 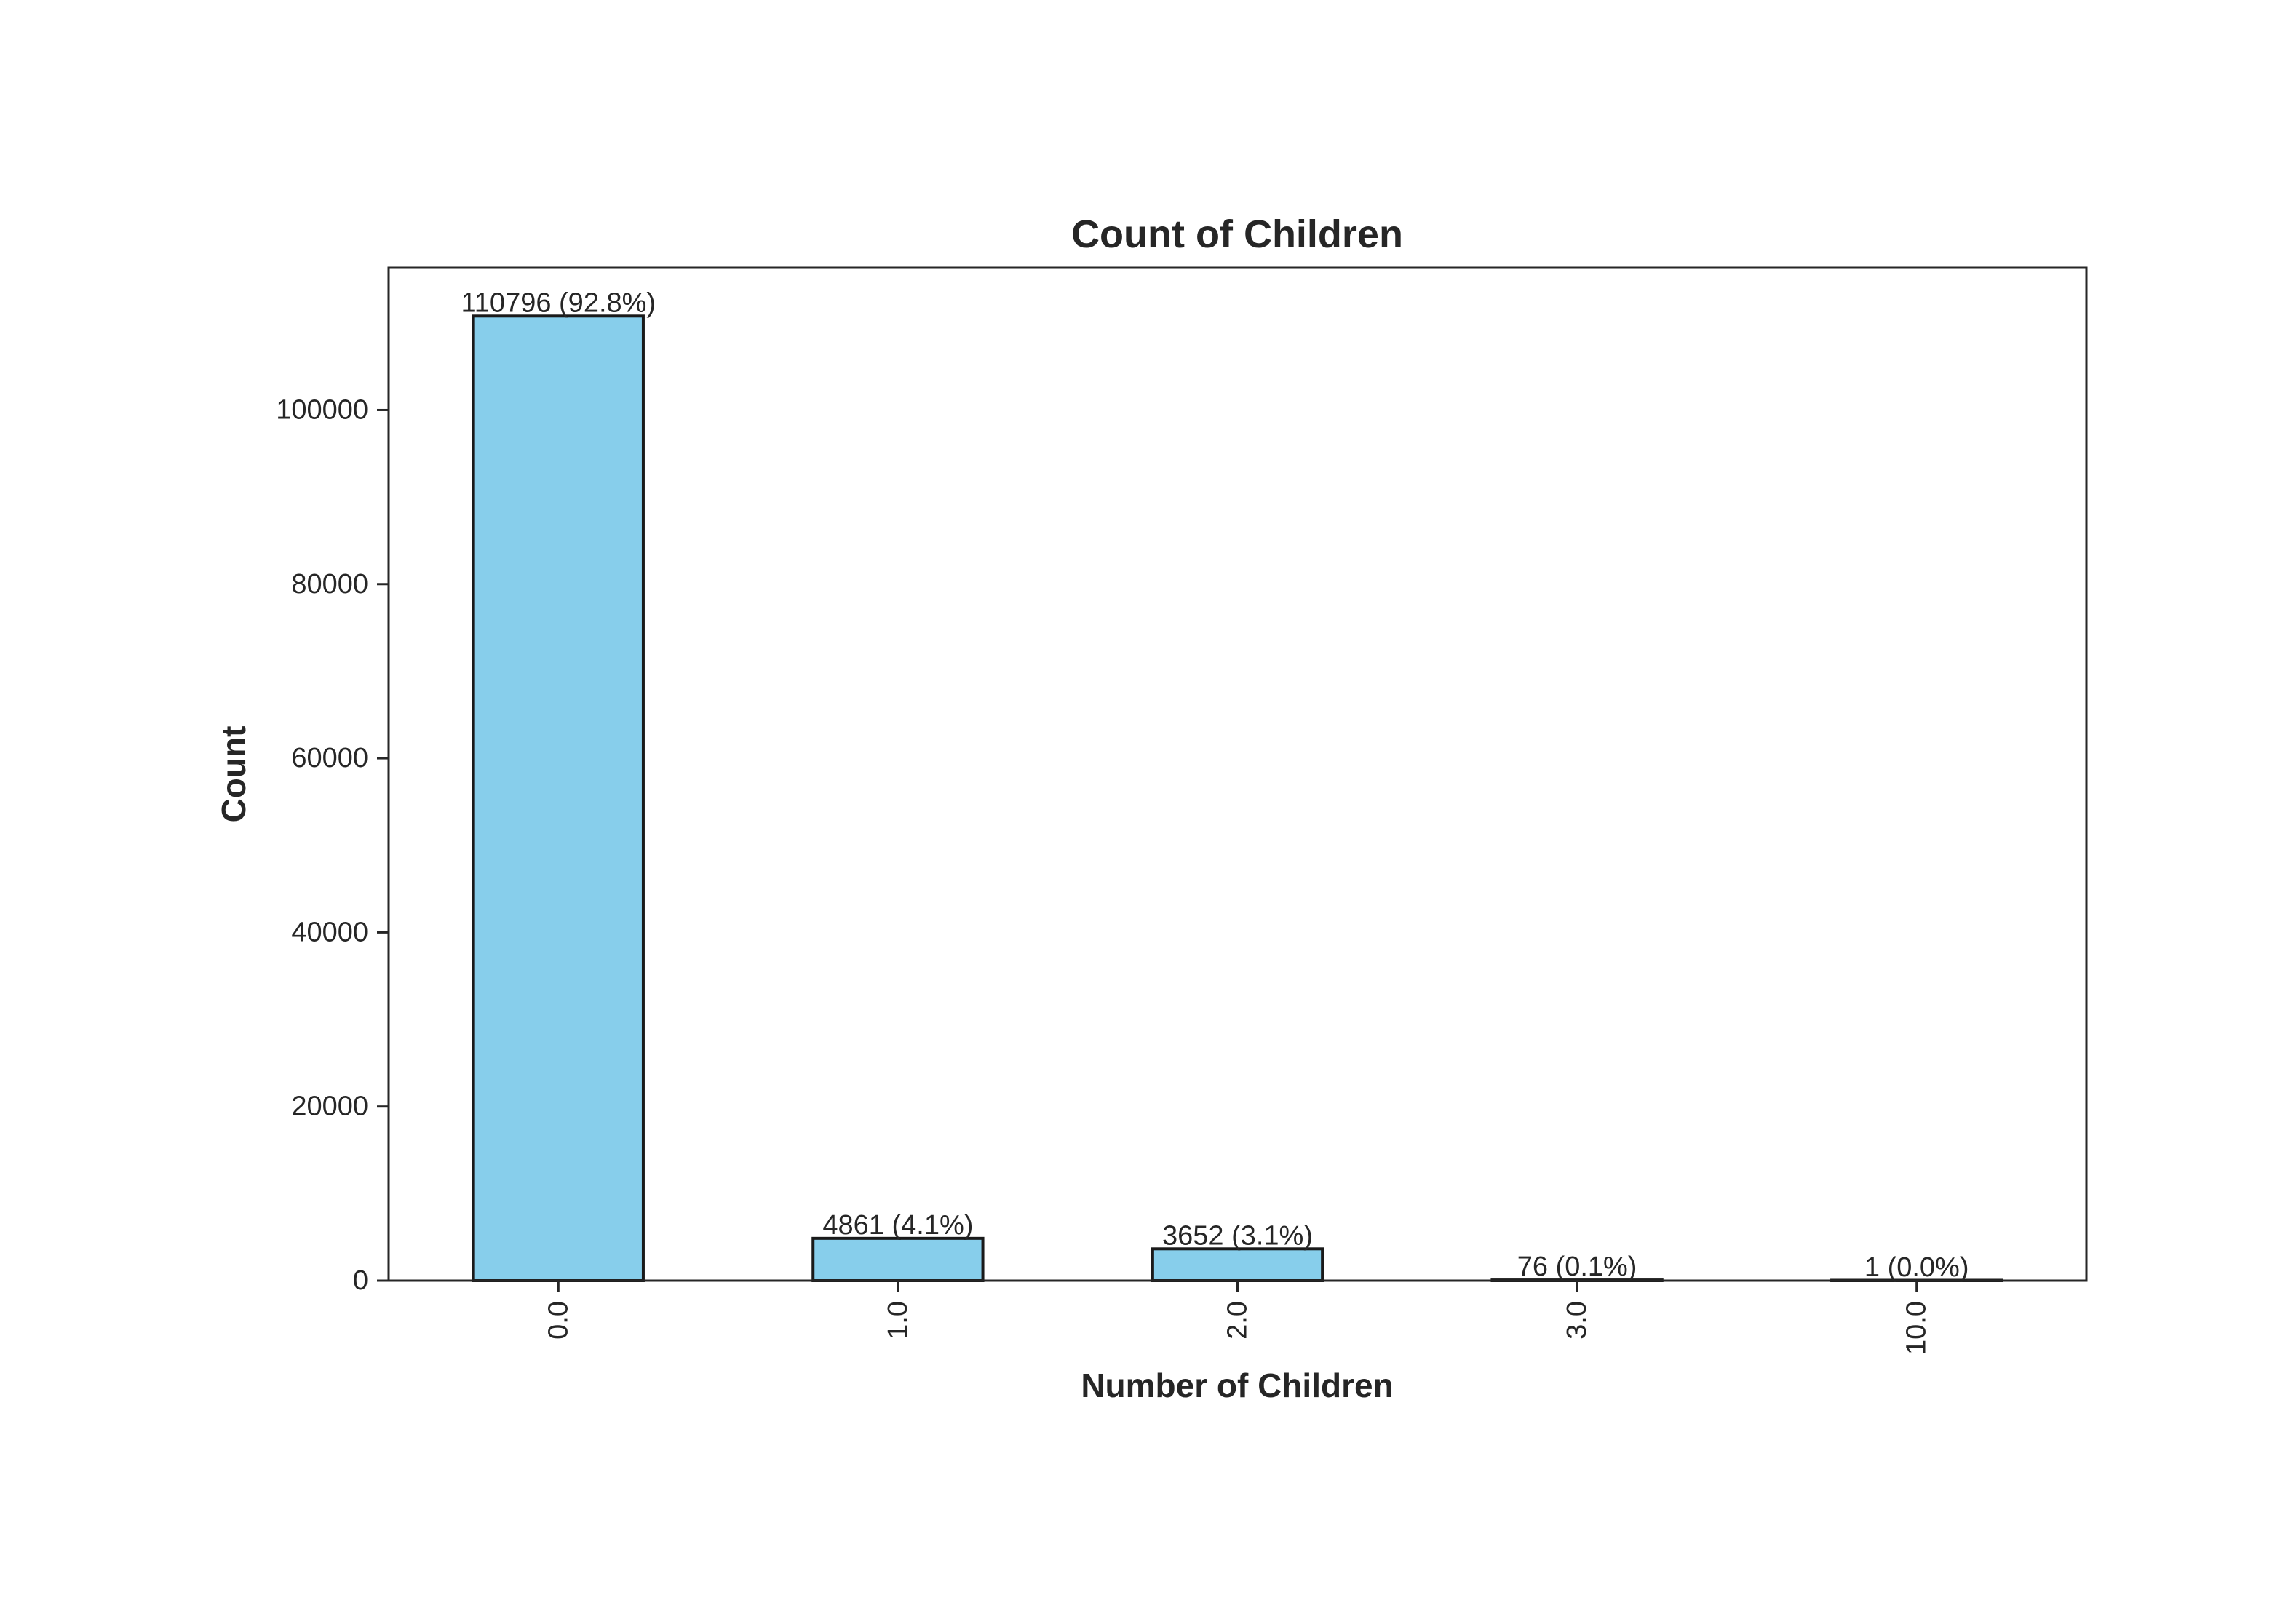 I want to click on x-tick-label-0.0: 0.0, so click(x=558, y=1321).